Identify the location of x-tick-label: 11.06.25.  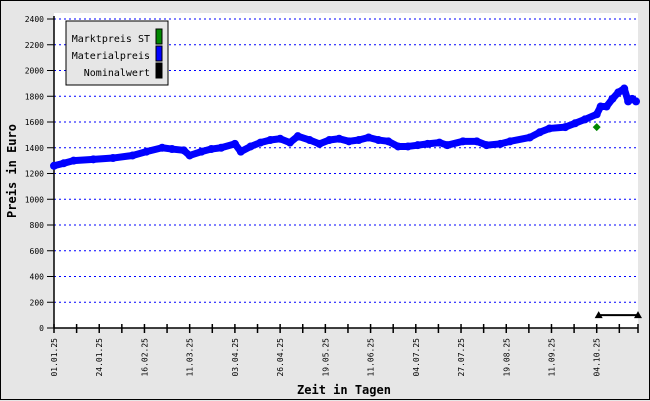
(371, 357).